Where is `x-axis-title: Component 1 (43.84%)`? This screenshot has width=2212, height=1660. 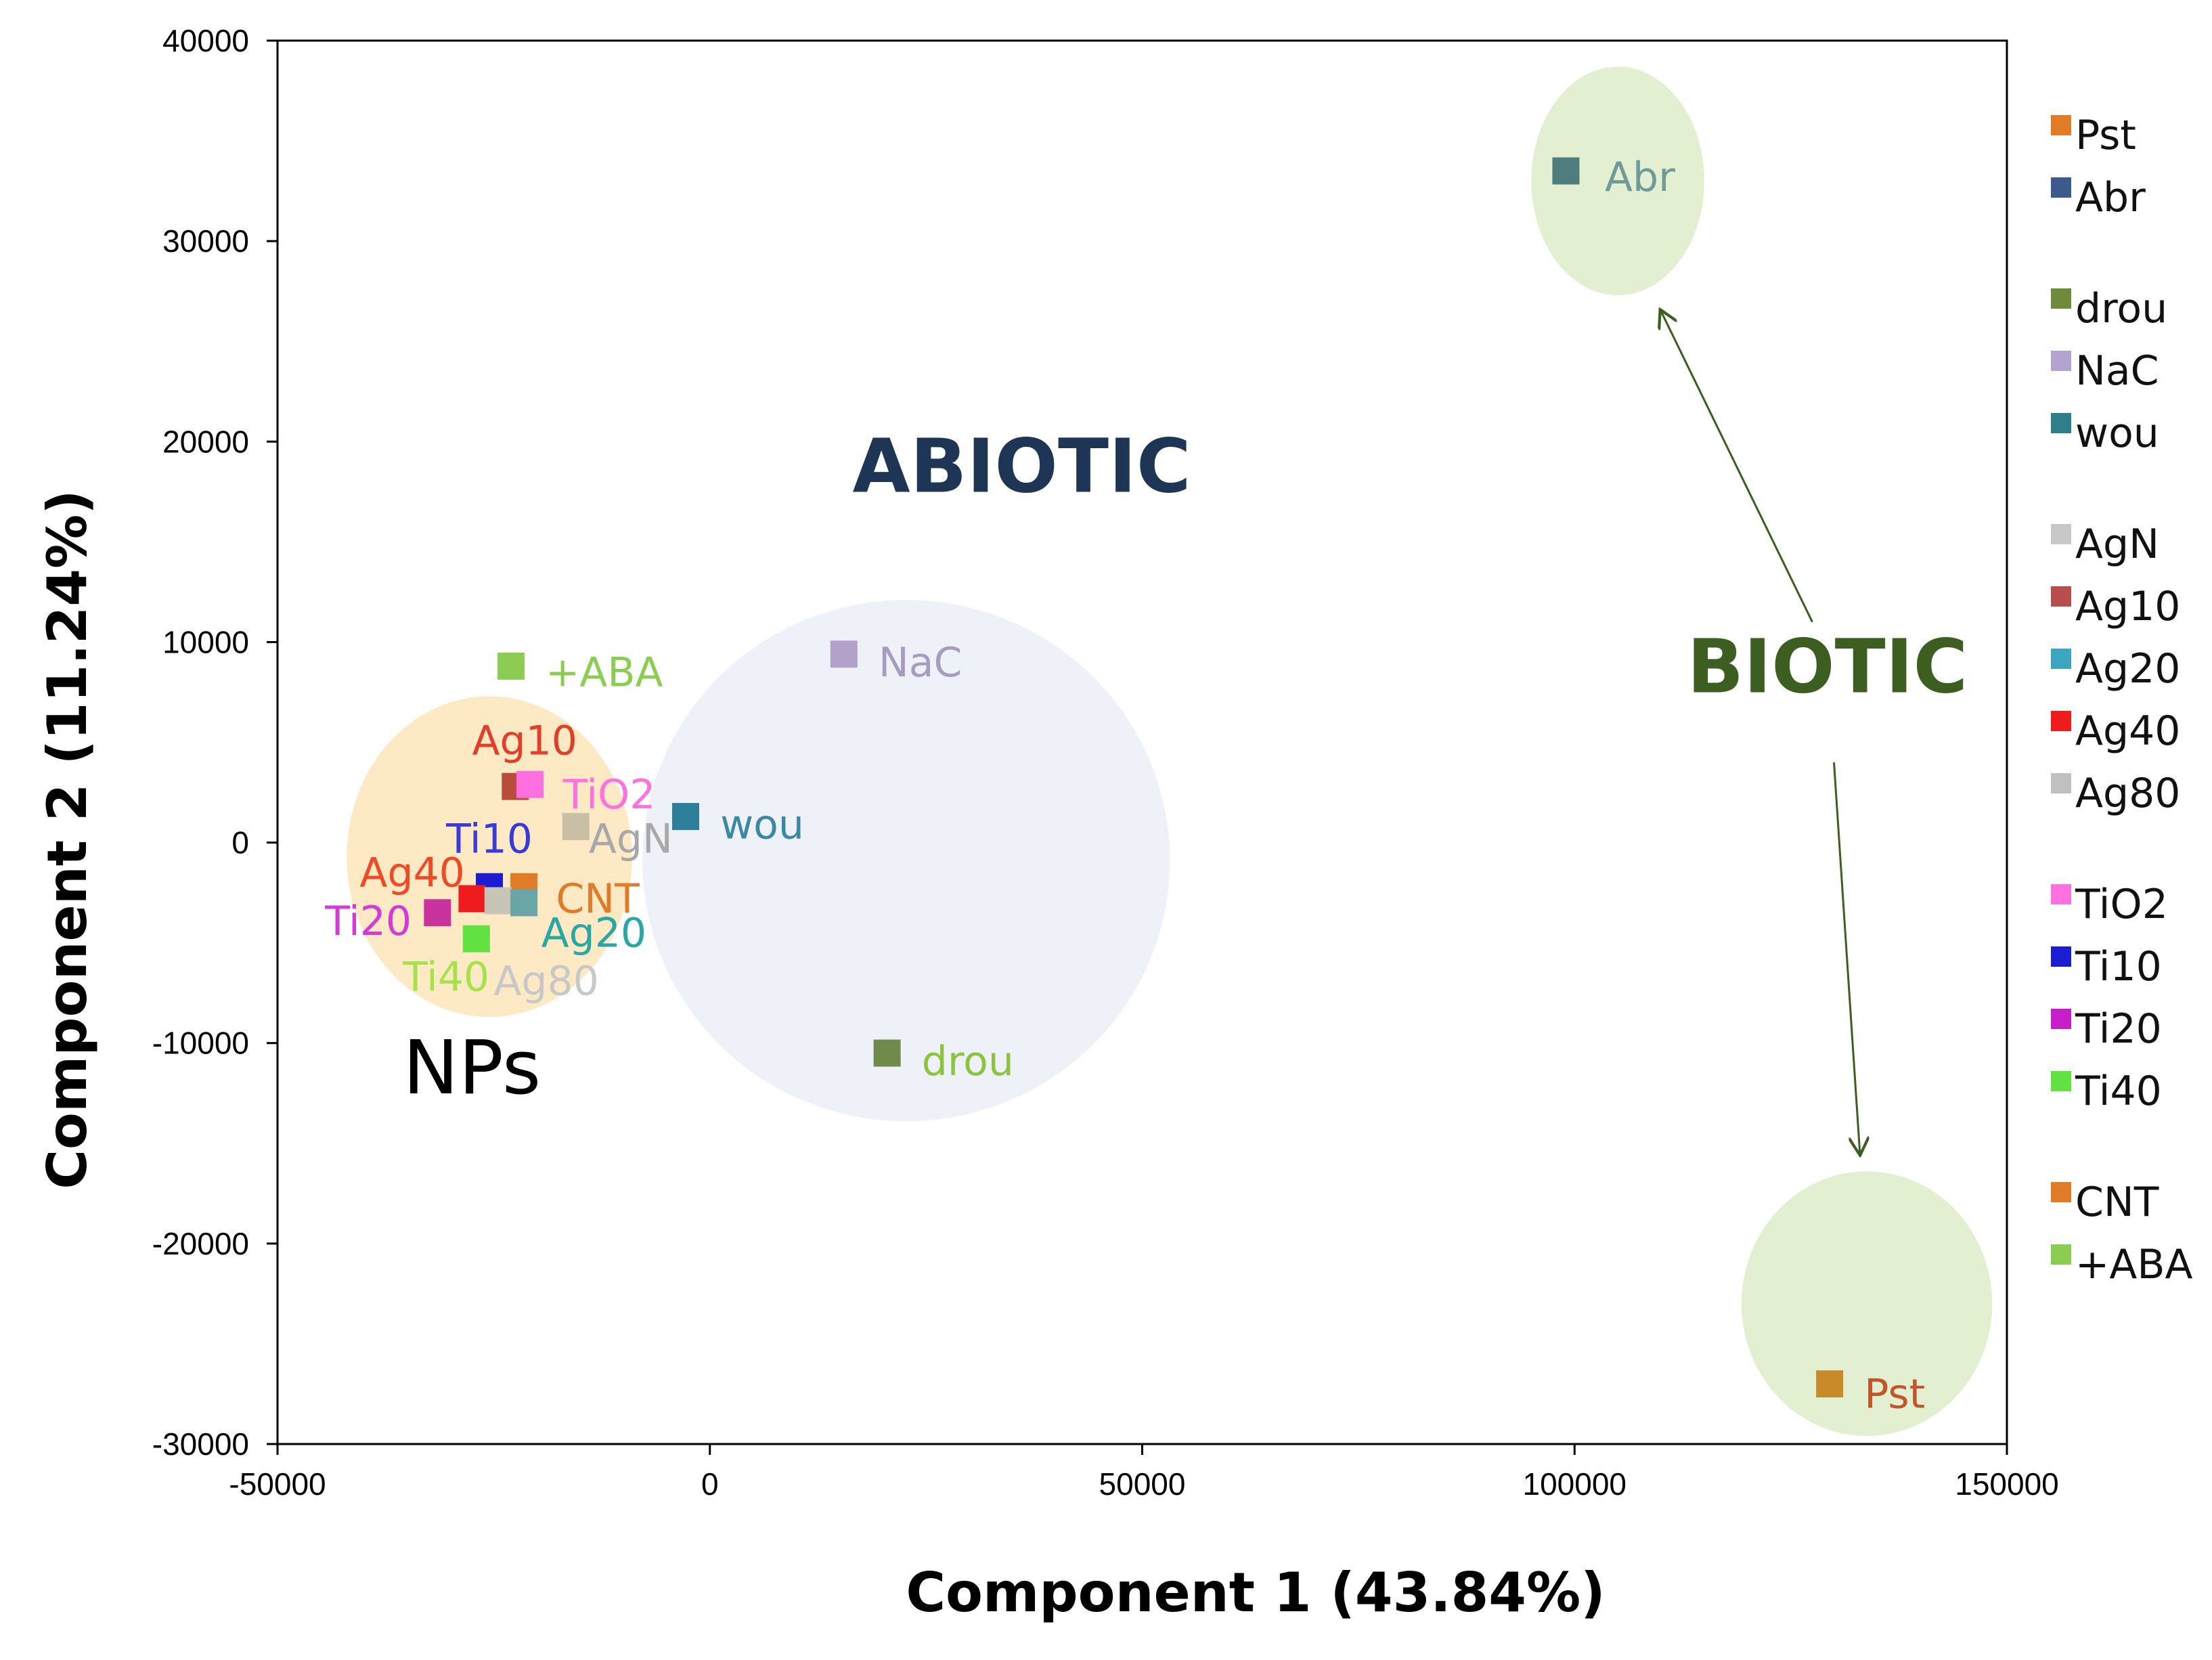
x-axis-title: Component 1 (43.84%) is located at coordinates (1255, 1592).